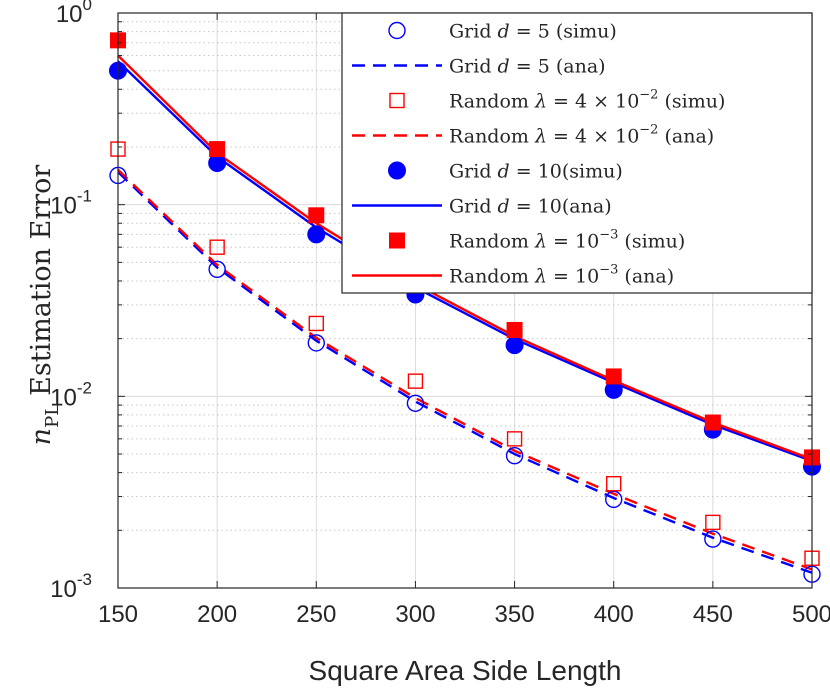 This screenshot has height=691, width=830. I want to click on legend-item-g10a: Grid d = 10(ana), so click(482, 207).